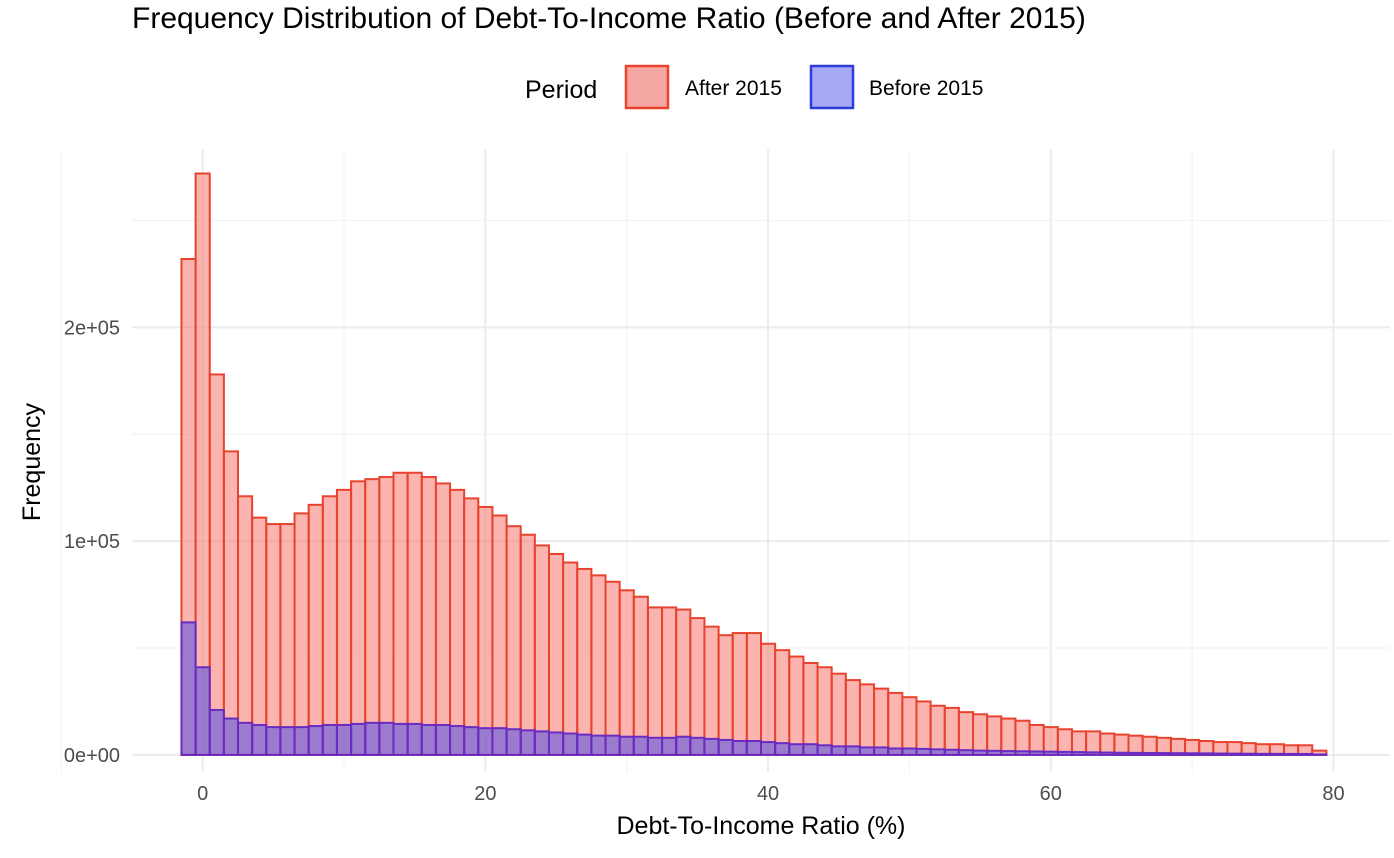  I want to click on y-axis-title: Frequency, so click(32, 461).